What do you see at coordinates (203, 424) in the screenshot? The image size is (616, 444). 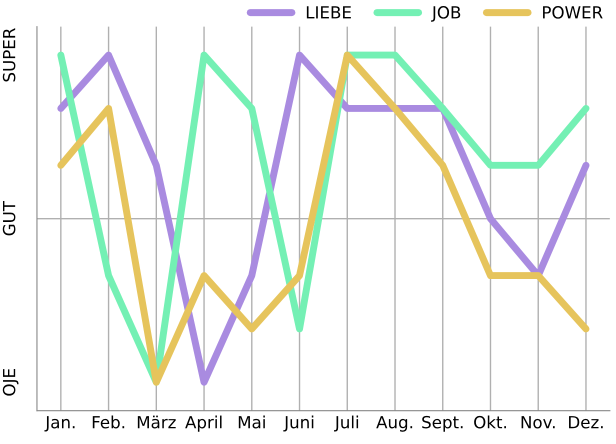 I see `x-tick-label: April` at bounding box center [203, 424].